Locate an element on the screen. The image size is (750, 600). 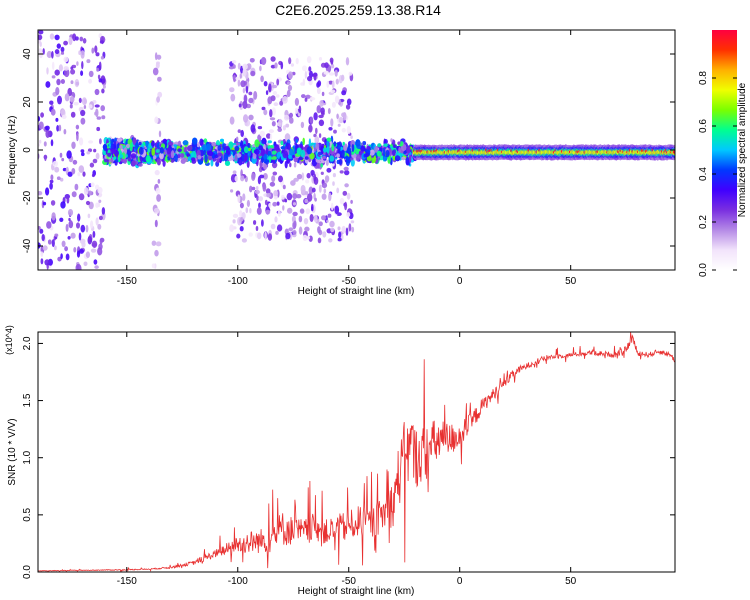
x-tick-label: 50 is located at coordinates (571, 281).